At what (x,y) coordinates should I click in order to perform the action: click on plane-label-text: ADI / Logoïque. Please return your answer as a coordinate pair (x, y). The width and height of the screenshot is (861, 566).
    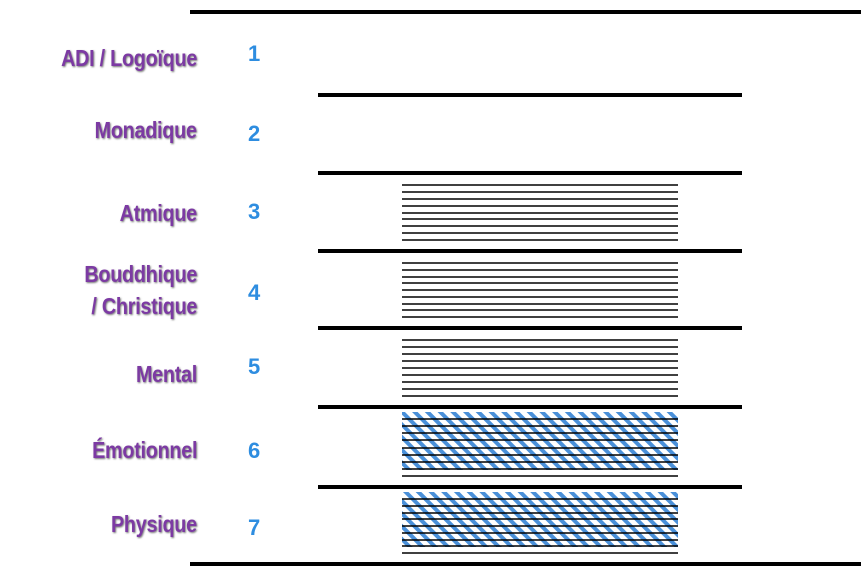
    Looking at the image, I should click on (129, 58).